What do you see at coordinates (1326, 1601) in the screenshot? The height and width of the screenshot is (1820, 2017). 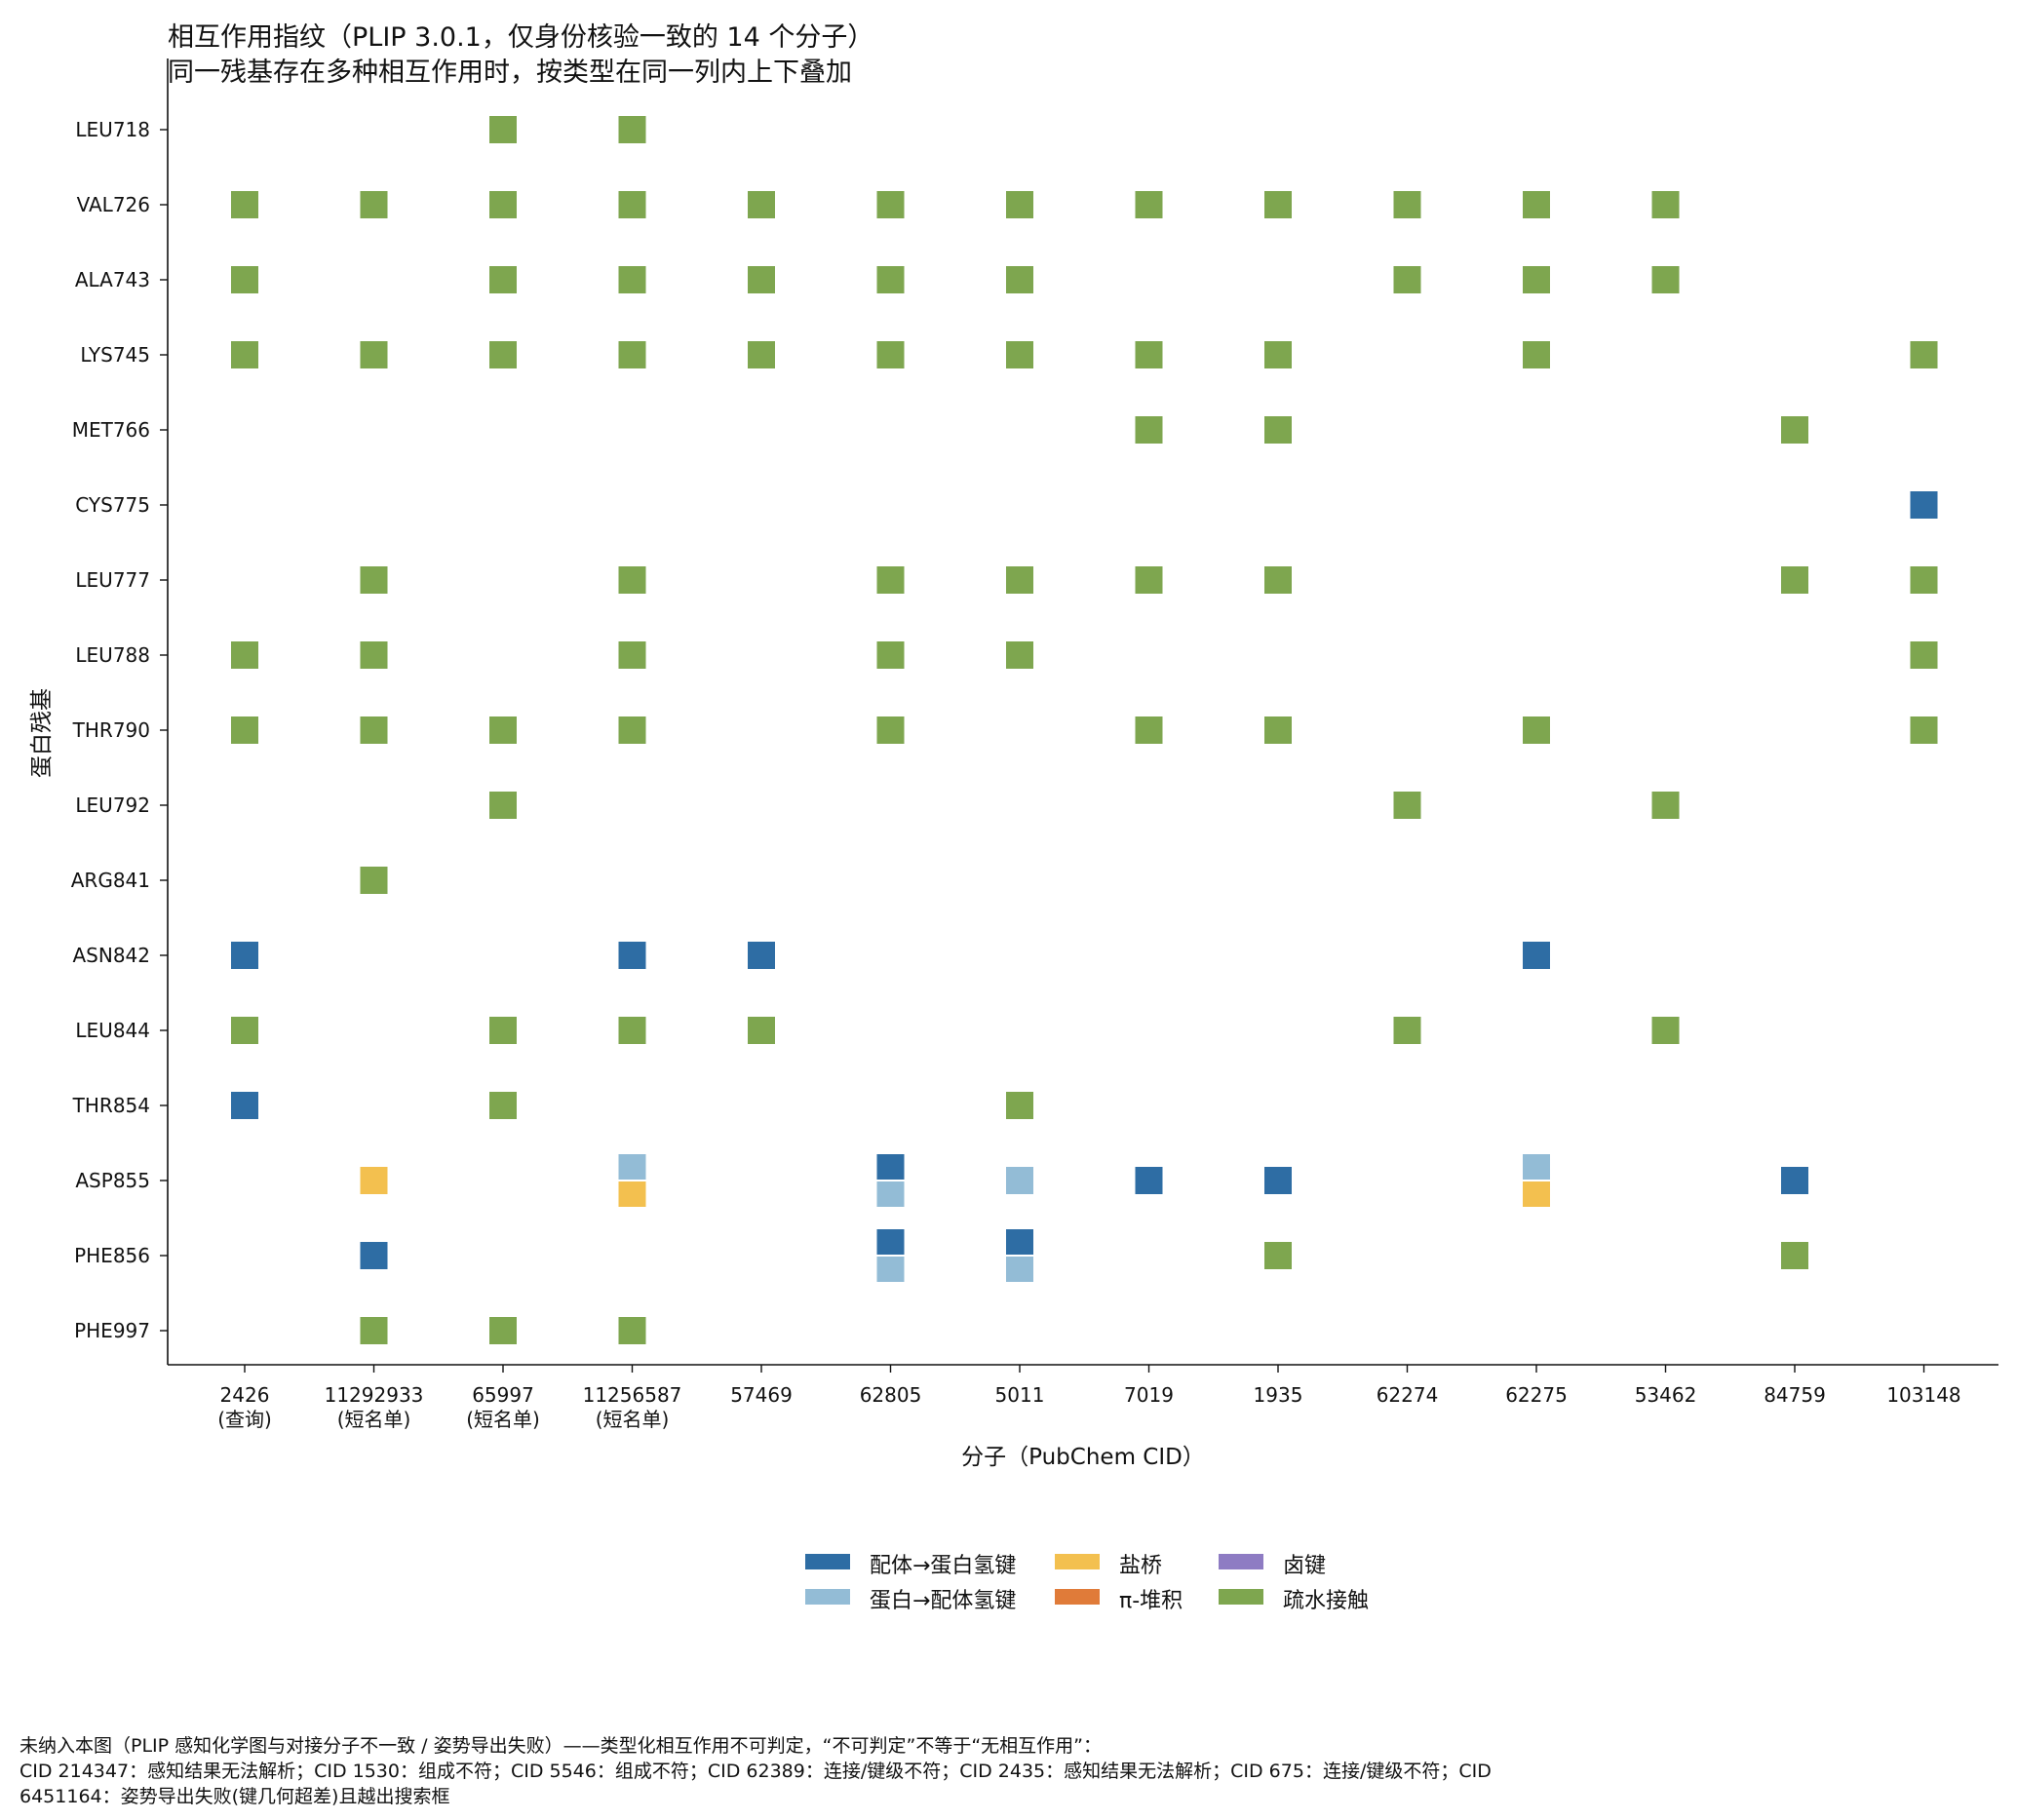 I see `legend-label: 疏水接触` at bounding box center [1326, 1601].